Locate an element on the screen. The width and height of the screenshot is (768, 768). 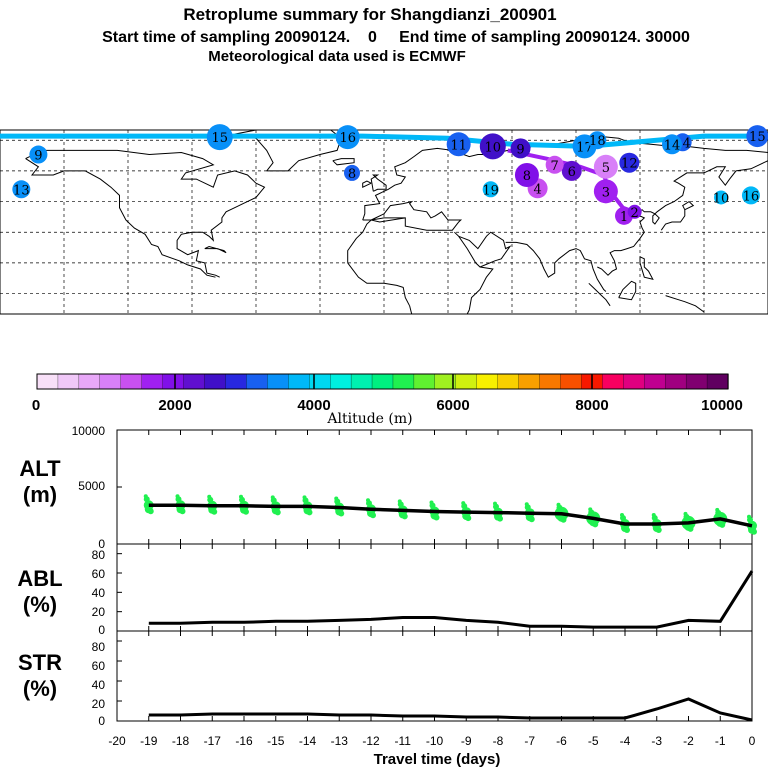
abl-ytick-60: 60 is located at coordinates (99, 574).